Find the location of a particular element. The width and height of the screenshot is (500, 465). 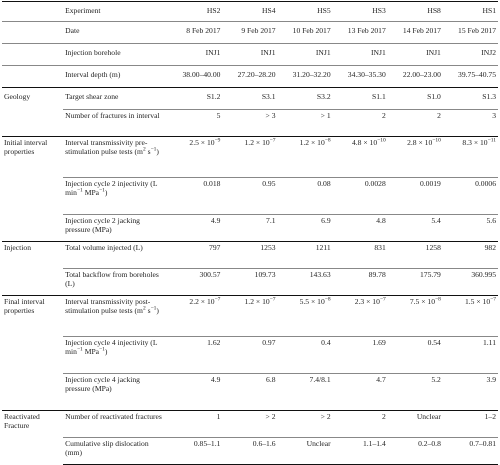

cell-hs8: 2 is located at coordinates (415, 123).